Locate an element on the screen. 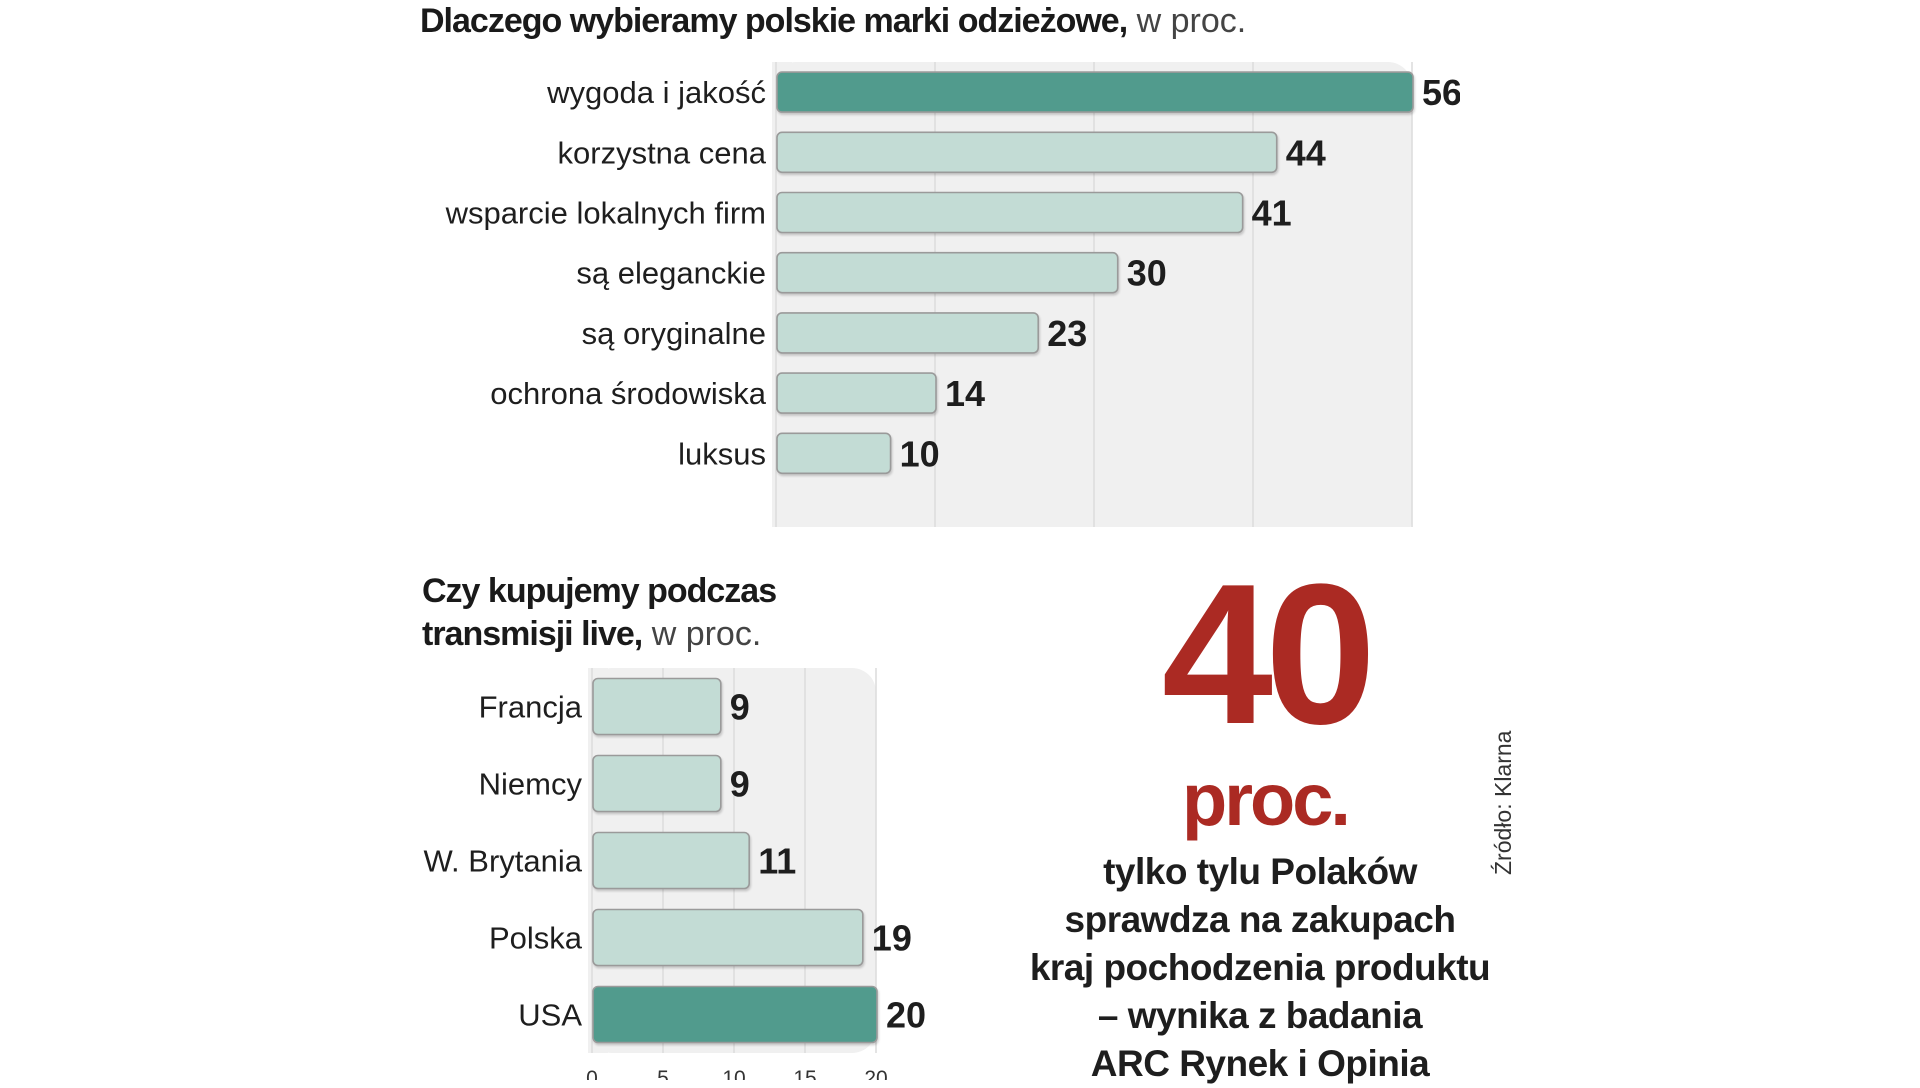 Image resolution: width=1920 pixels, height=1088 pixels. value-label: 23 is located at coordinates (1067, 333).